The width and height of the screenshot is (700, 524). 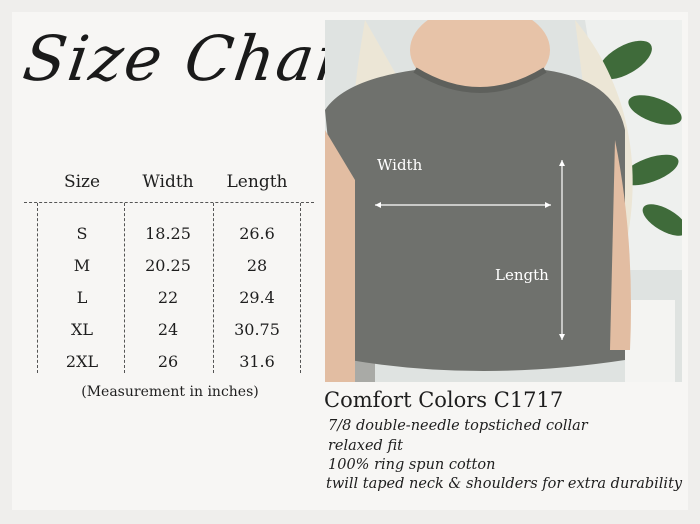 What do you see at coordinates (522, 275) in the screenshot?
I see `length-label: Length` at bounding box center [522, 275].